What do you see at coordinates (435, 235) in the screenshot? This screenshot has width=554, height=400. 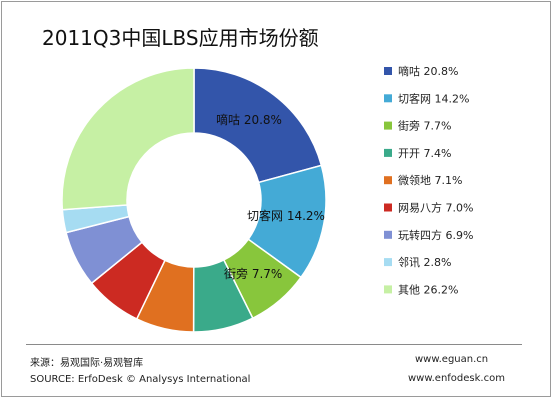 I see `legend-label-7: 玩转四方 6.9%` at bounding box center [435, 235].